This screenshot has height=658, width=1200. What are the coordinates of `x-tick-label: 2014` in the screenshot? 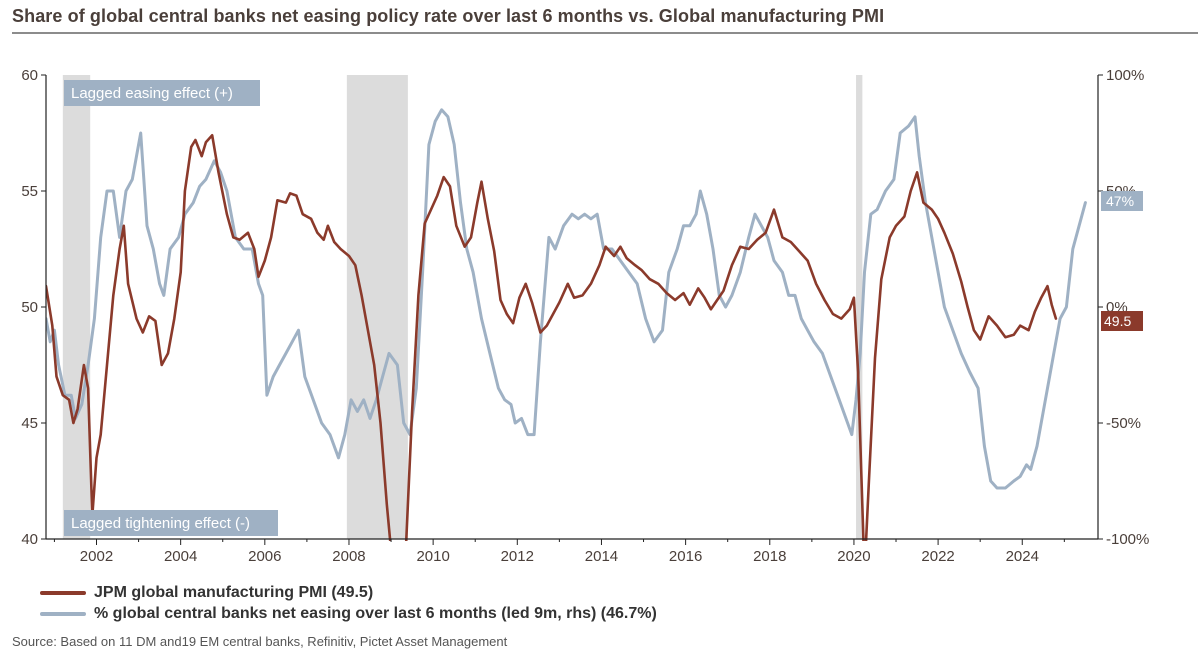 It's located at (601, 556).